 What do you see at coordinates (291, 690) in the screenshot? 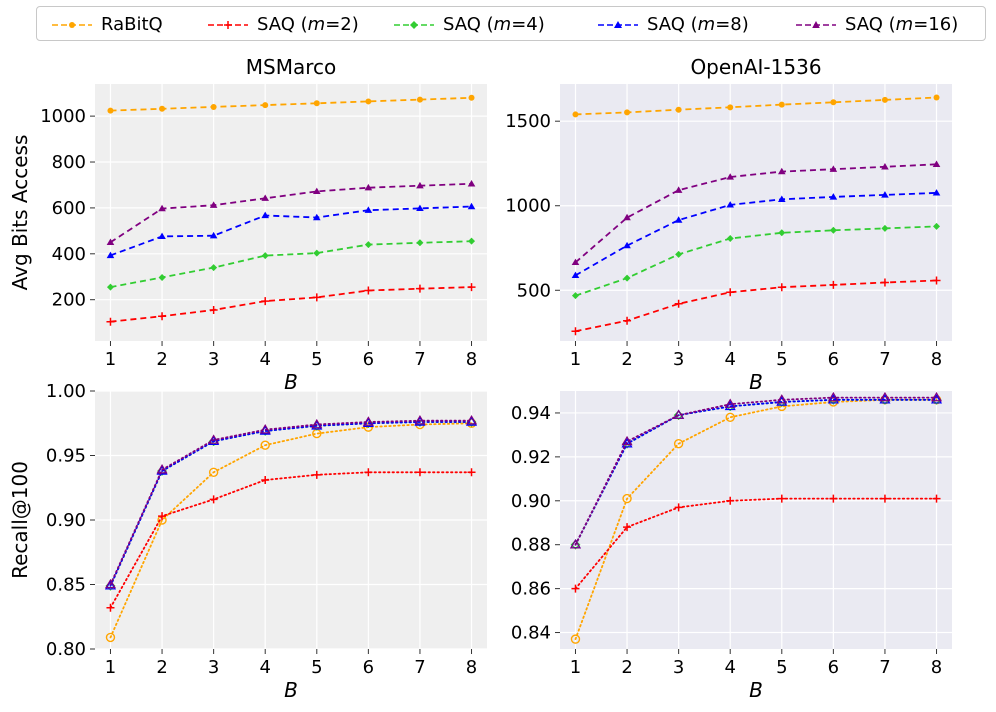
I see `x-axis-label: B` at bounding box center [291, 690].